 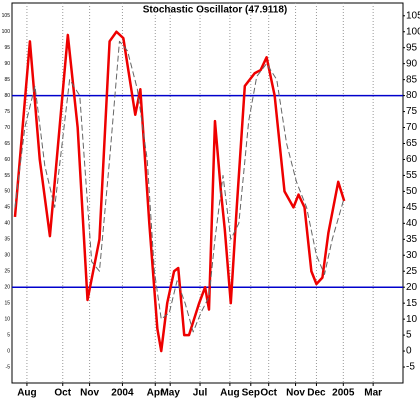 What do you see at coordinates (412, 95) in the screenshot?
I see `y-tick-label-right: 80` at bounding box center [412, 95].